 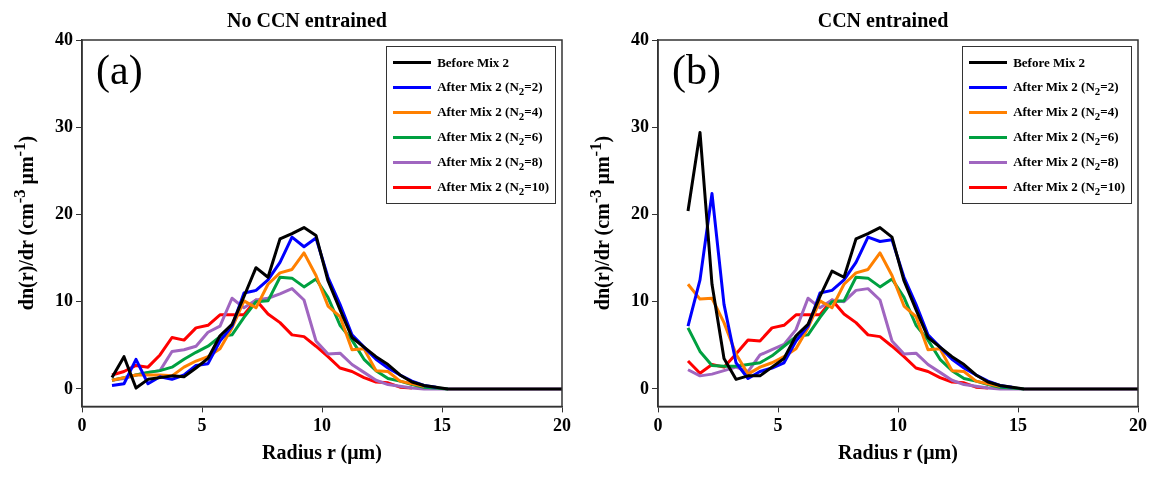 What do you see at coordinates (119, 71) in the screenshot?
I see `annotation: (a)` at bounding box center [119, 71].